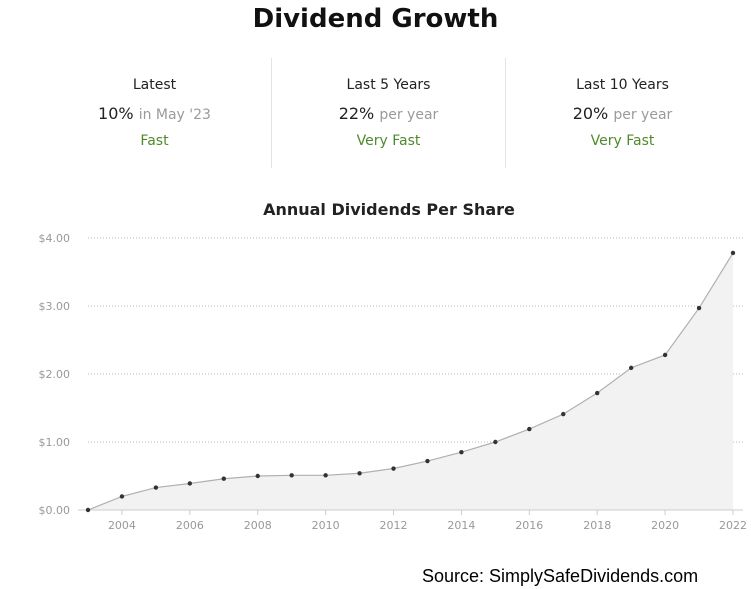 The width and height of the screenshot is (751, 589). What do you see at coordinates (529, 525) in the screenshot?
I see `x-tick-label: 2016` at bounding box center [529, 525].